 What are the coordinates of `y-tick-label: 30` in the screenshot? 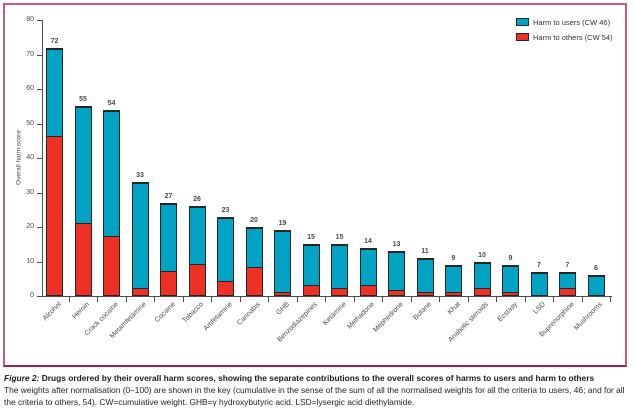 It's located at (30, 192).